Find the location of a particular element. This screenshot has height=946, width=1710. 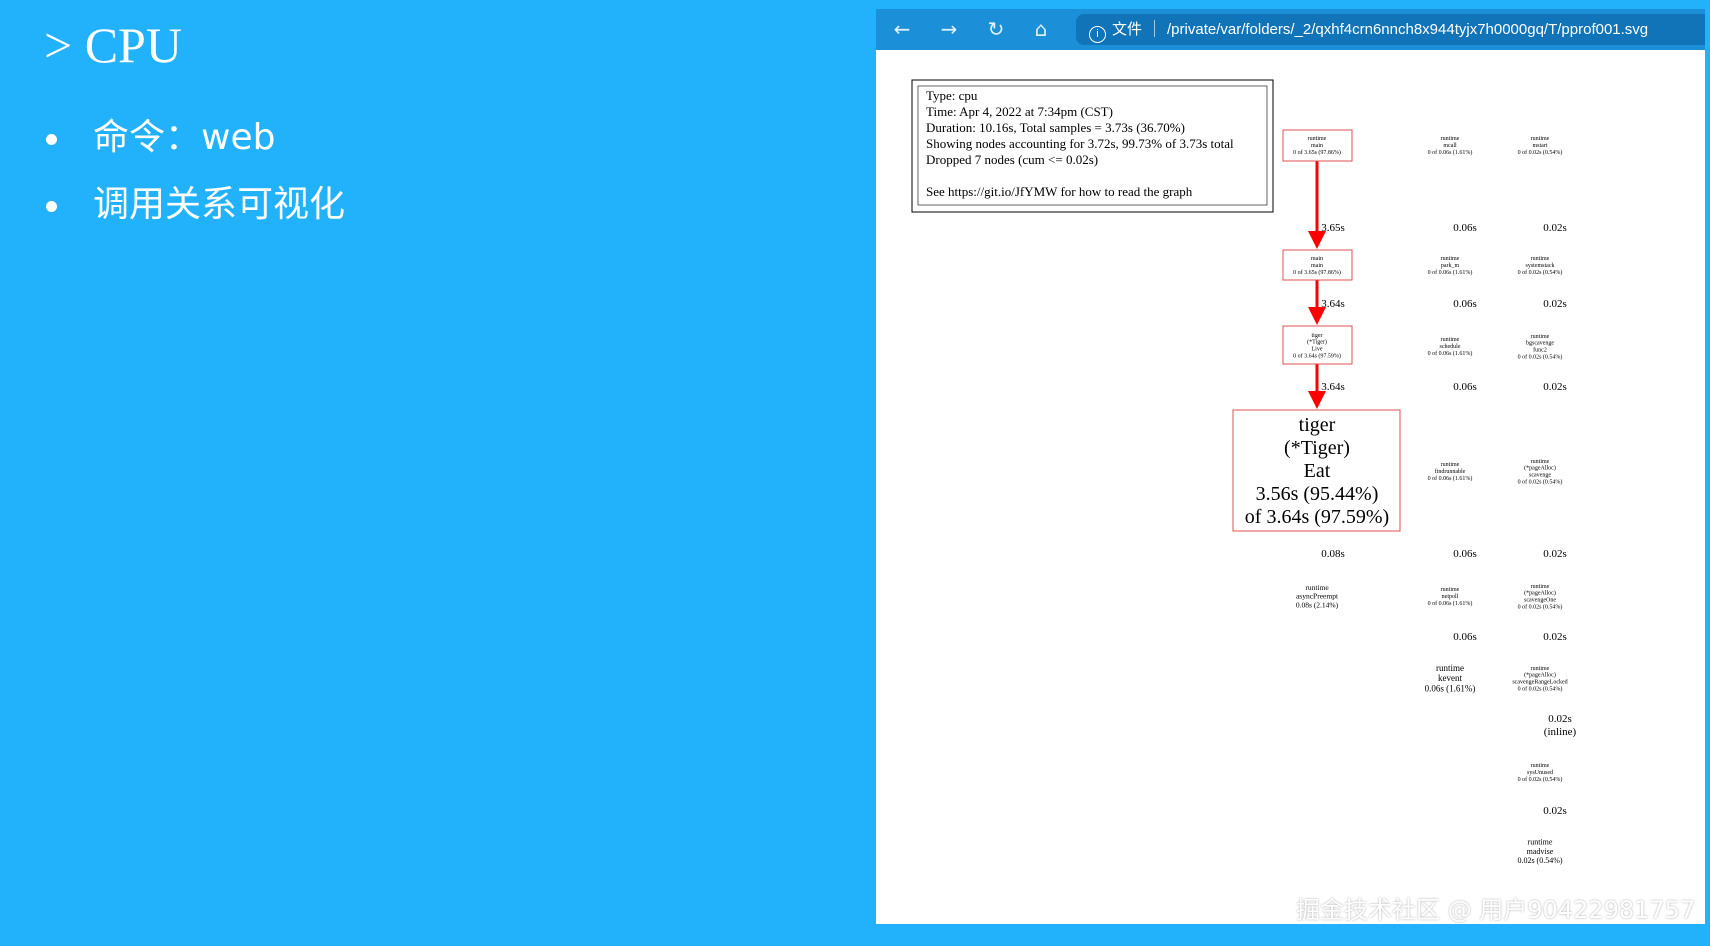

node-label: 0.02s (0.54%) is located at coordinates (1539, 860).